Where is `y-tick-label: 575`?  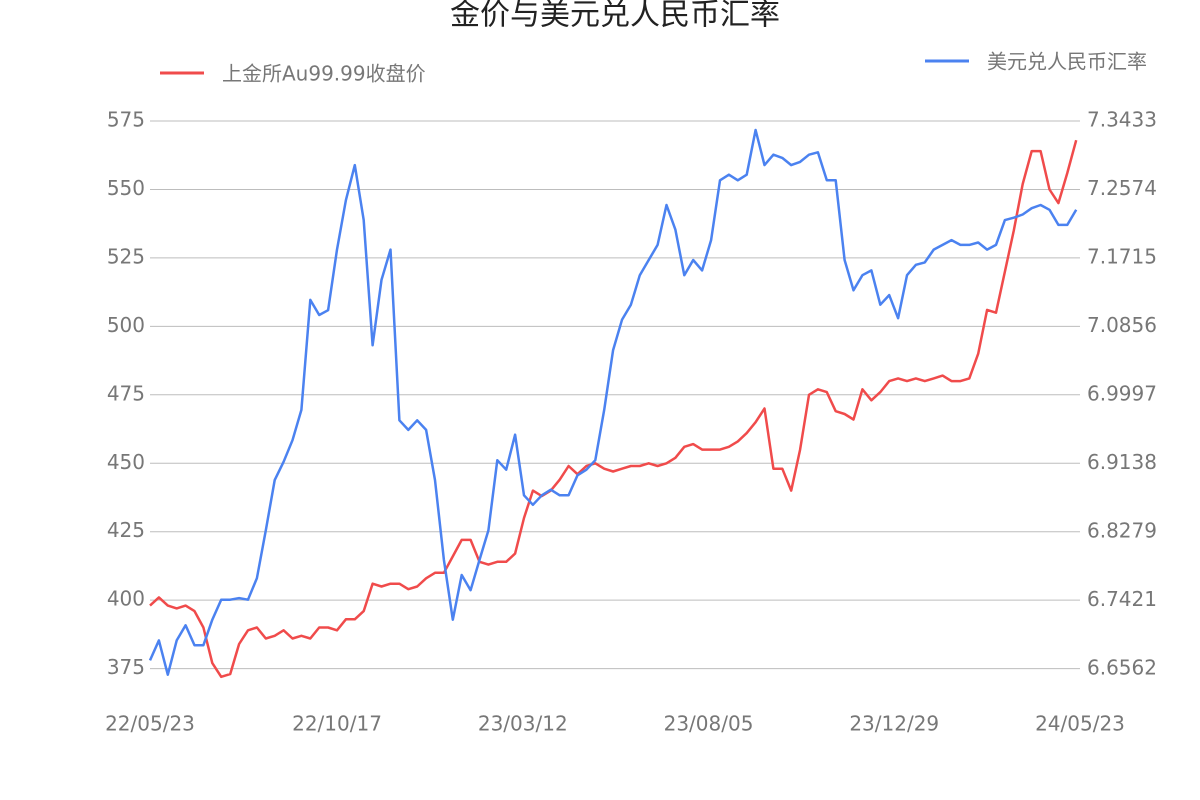
y-tick-label: 575 is located at coordinates (126, 120).